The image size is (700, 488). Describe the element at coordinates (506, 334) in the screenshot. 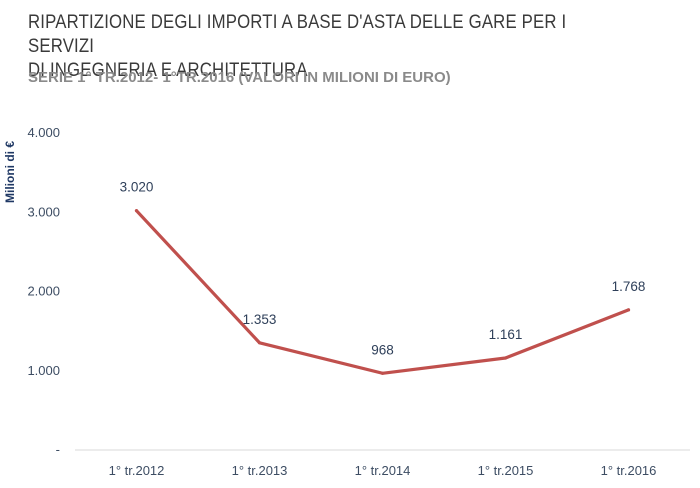

I see `data-label: 1.161` at that location.